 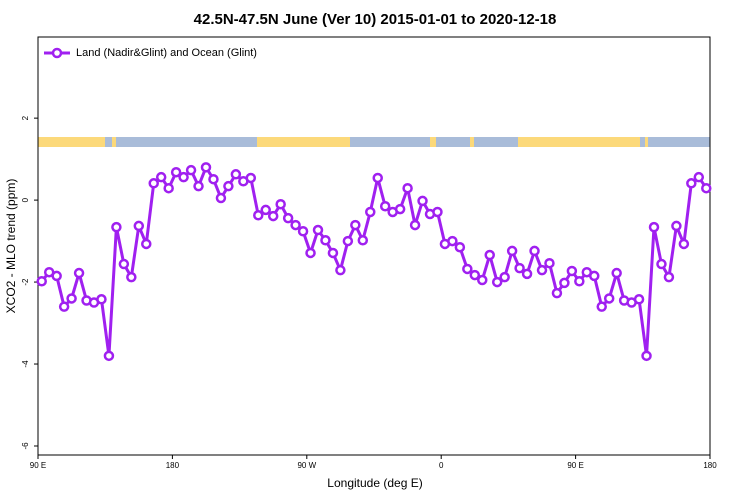 I want to click on legend-label: Land (Nadir&Glint) and Ocean (Glint), so click(x=166, y=53).